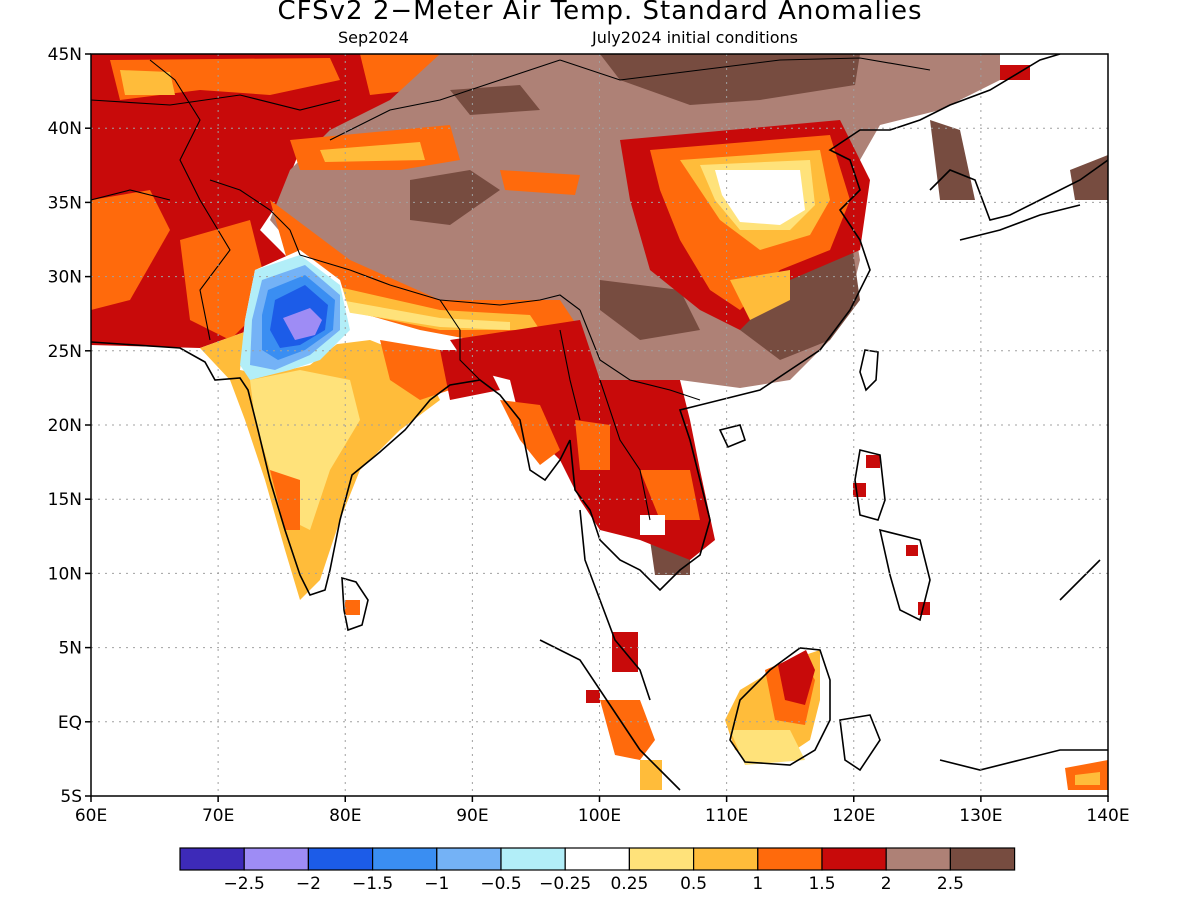 The image size is (1200, 900). I want to click on colorbar-label: 1.5, so click(821, 884).